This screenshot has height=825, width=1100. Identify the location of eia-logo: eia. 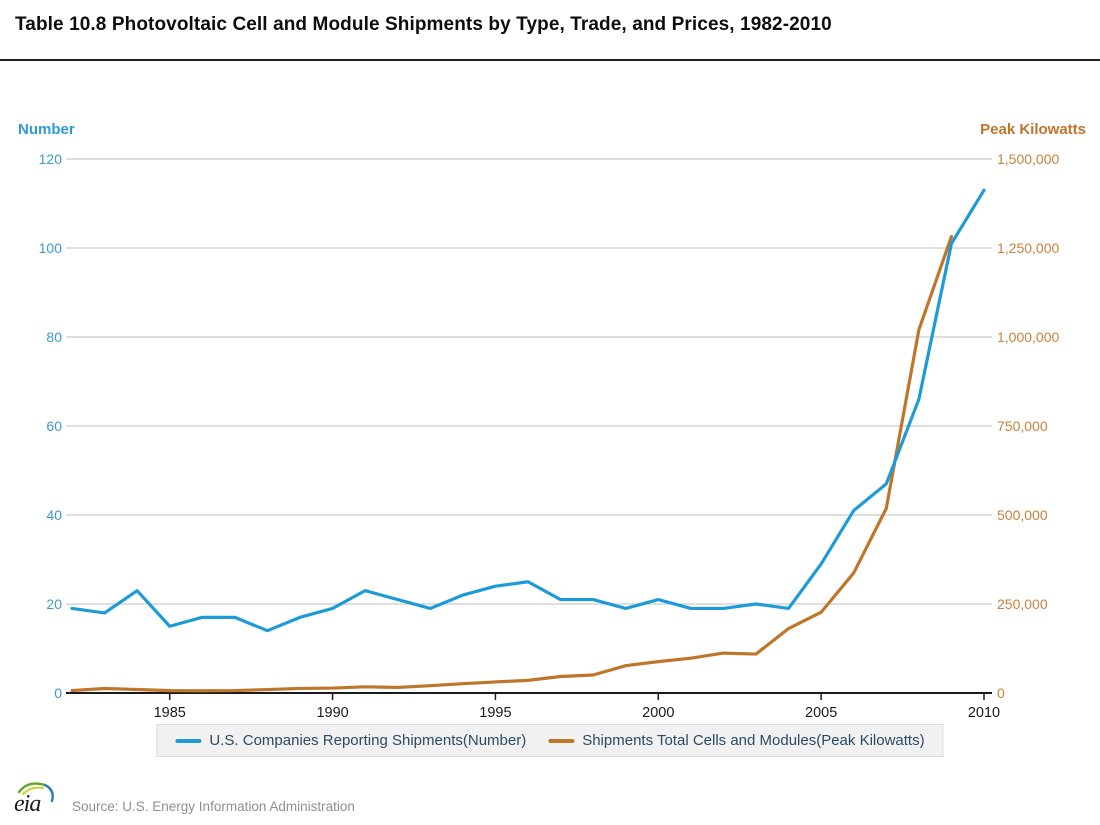
(35, 799).